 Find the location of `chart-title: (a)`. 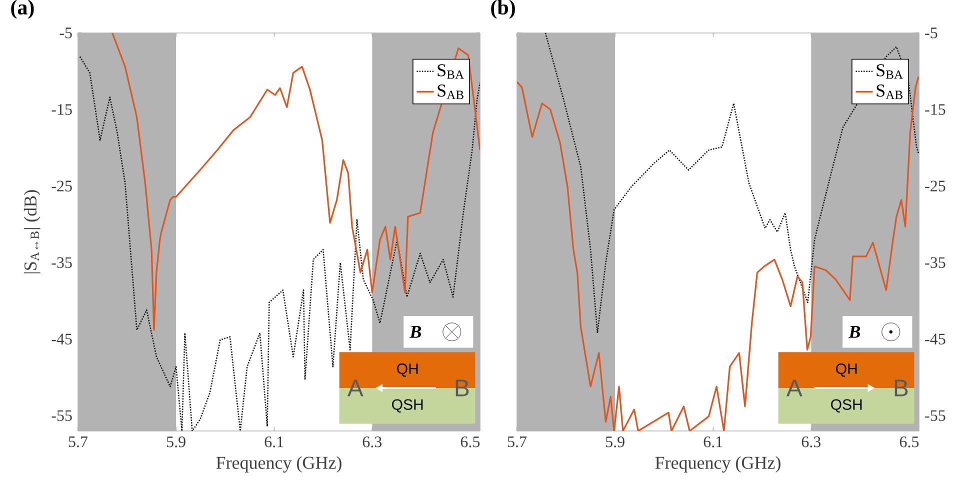

chart-title: (a) is located at coordinates (22, 9).